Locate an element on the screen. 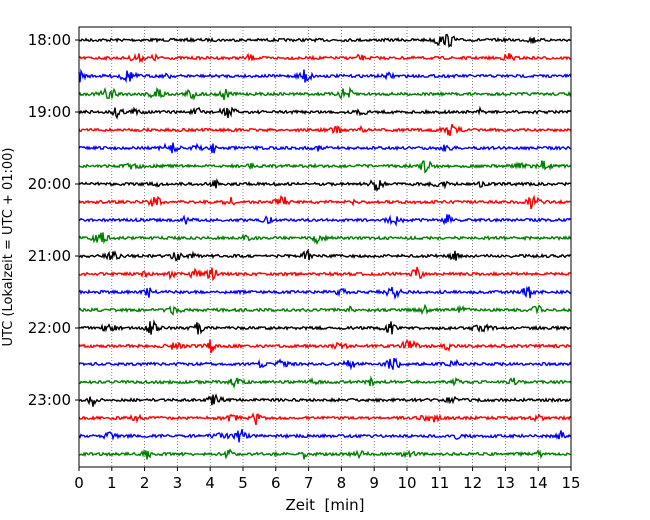 This screenshot has width=650, height=520. x-tick-label: 7 is located at coordinates (309, 483).